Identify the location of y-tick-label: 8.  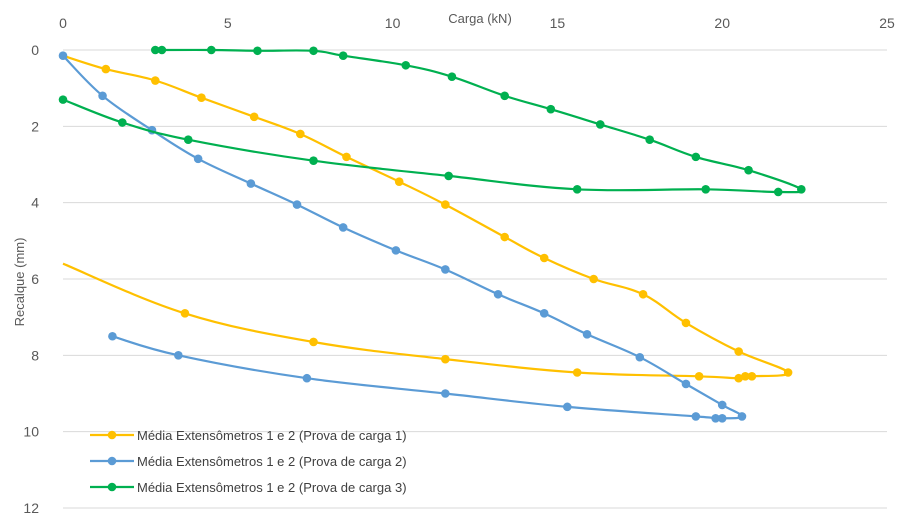
(35, 355).